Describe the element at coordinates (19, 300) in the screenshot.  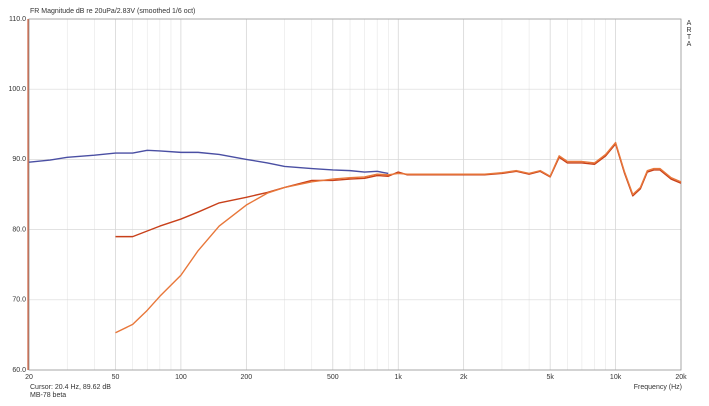
I see `y-tick-label: 70.0` at that location.